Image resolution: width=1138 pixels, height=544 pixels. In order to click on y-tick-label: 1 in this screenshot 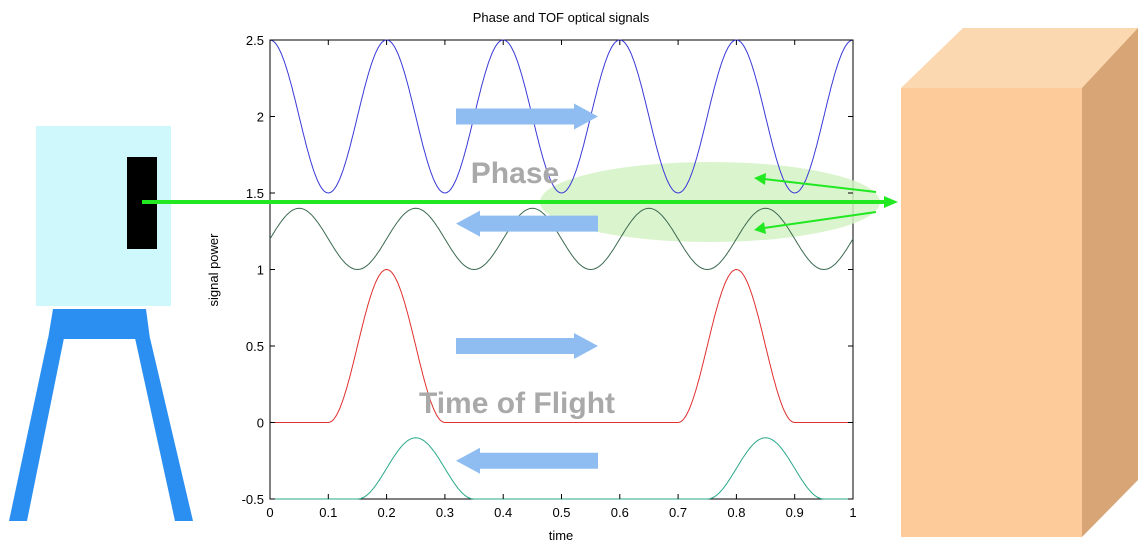, I will do `click(260, 270)`.